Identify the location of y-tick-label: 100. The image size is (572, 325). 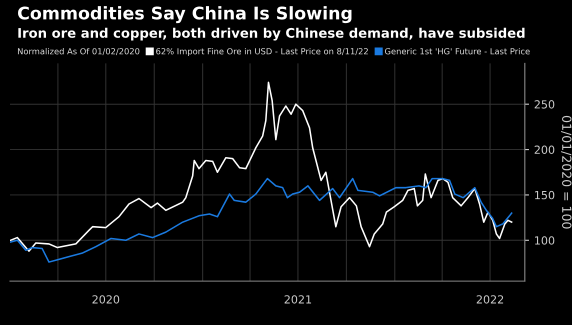
(544, 240).